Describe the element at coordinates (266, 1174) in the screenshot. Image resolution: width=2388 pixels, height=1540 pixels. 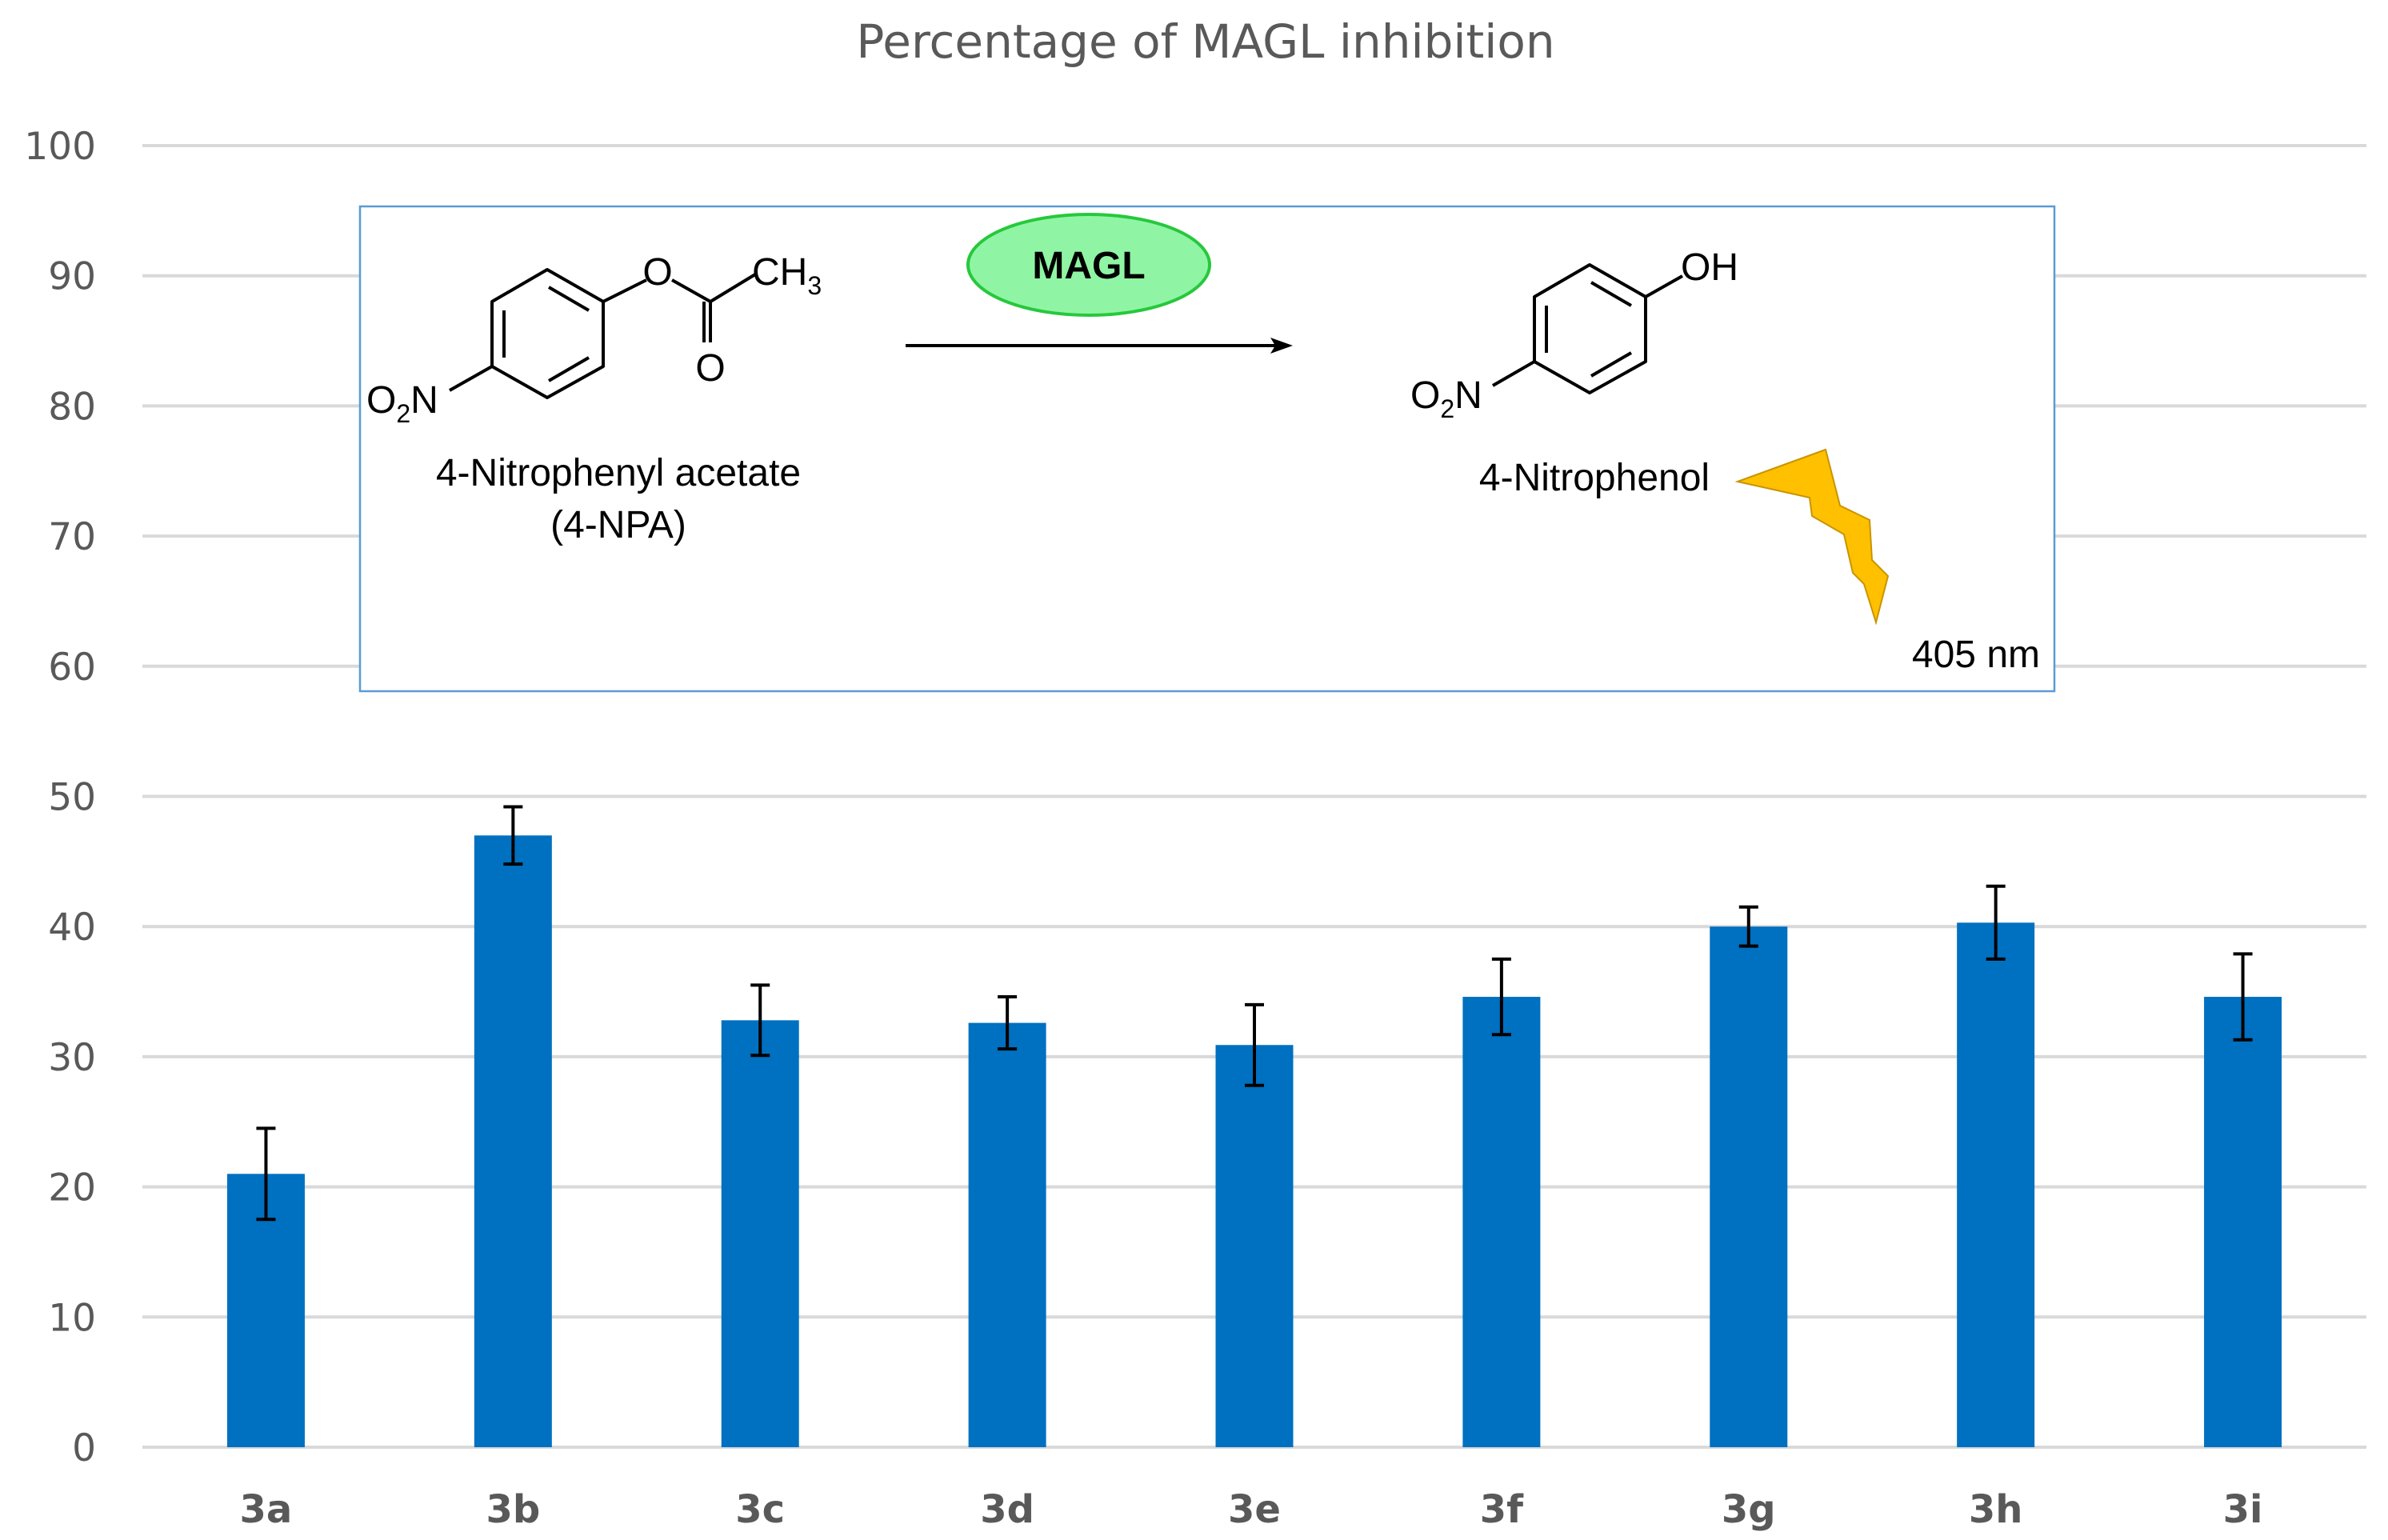
I see `error-bar-3a` at that location.